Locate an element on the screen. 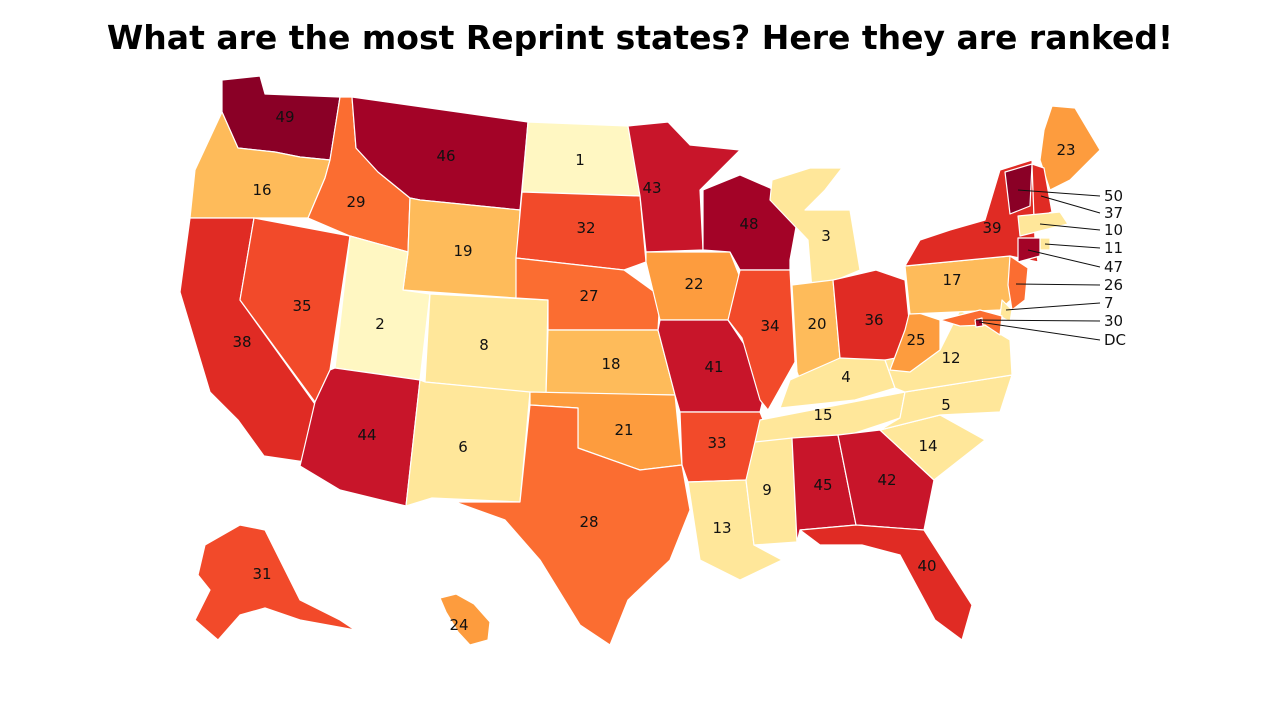  rank-label-or: 16 is located at coordinates (261, 190).